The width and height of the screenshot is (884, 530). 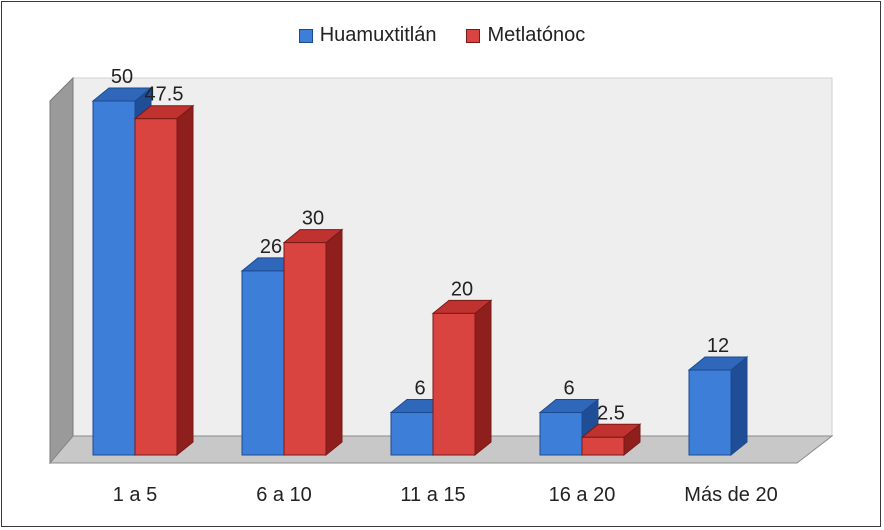 What do you see at coordinates (473, 35) in the screenshot?
I see `legend-swatch-metlatonoc` at bounding box center [473, 35].